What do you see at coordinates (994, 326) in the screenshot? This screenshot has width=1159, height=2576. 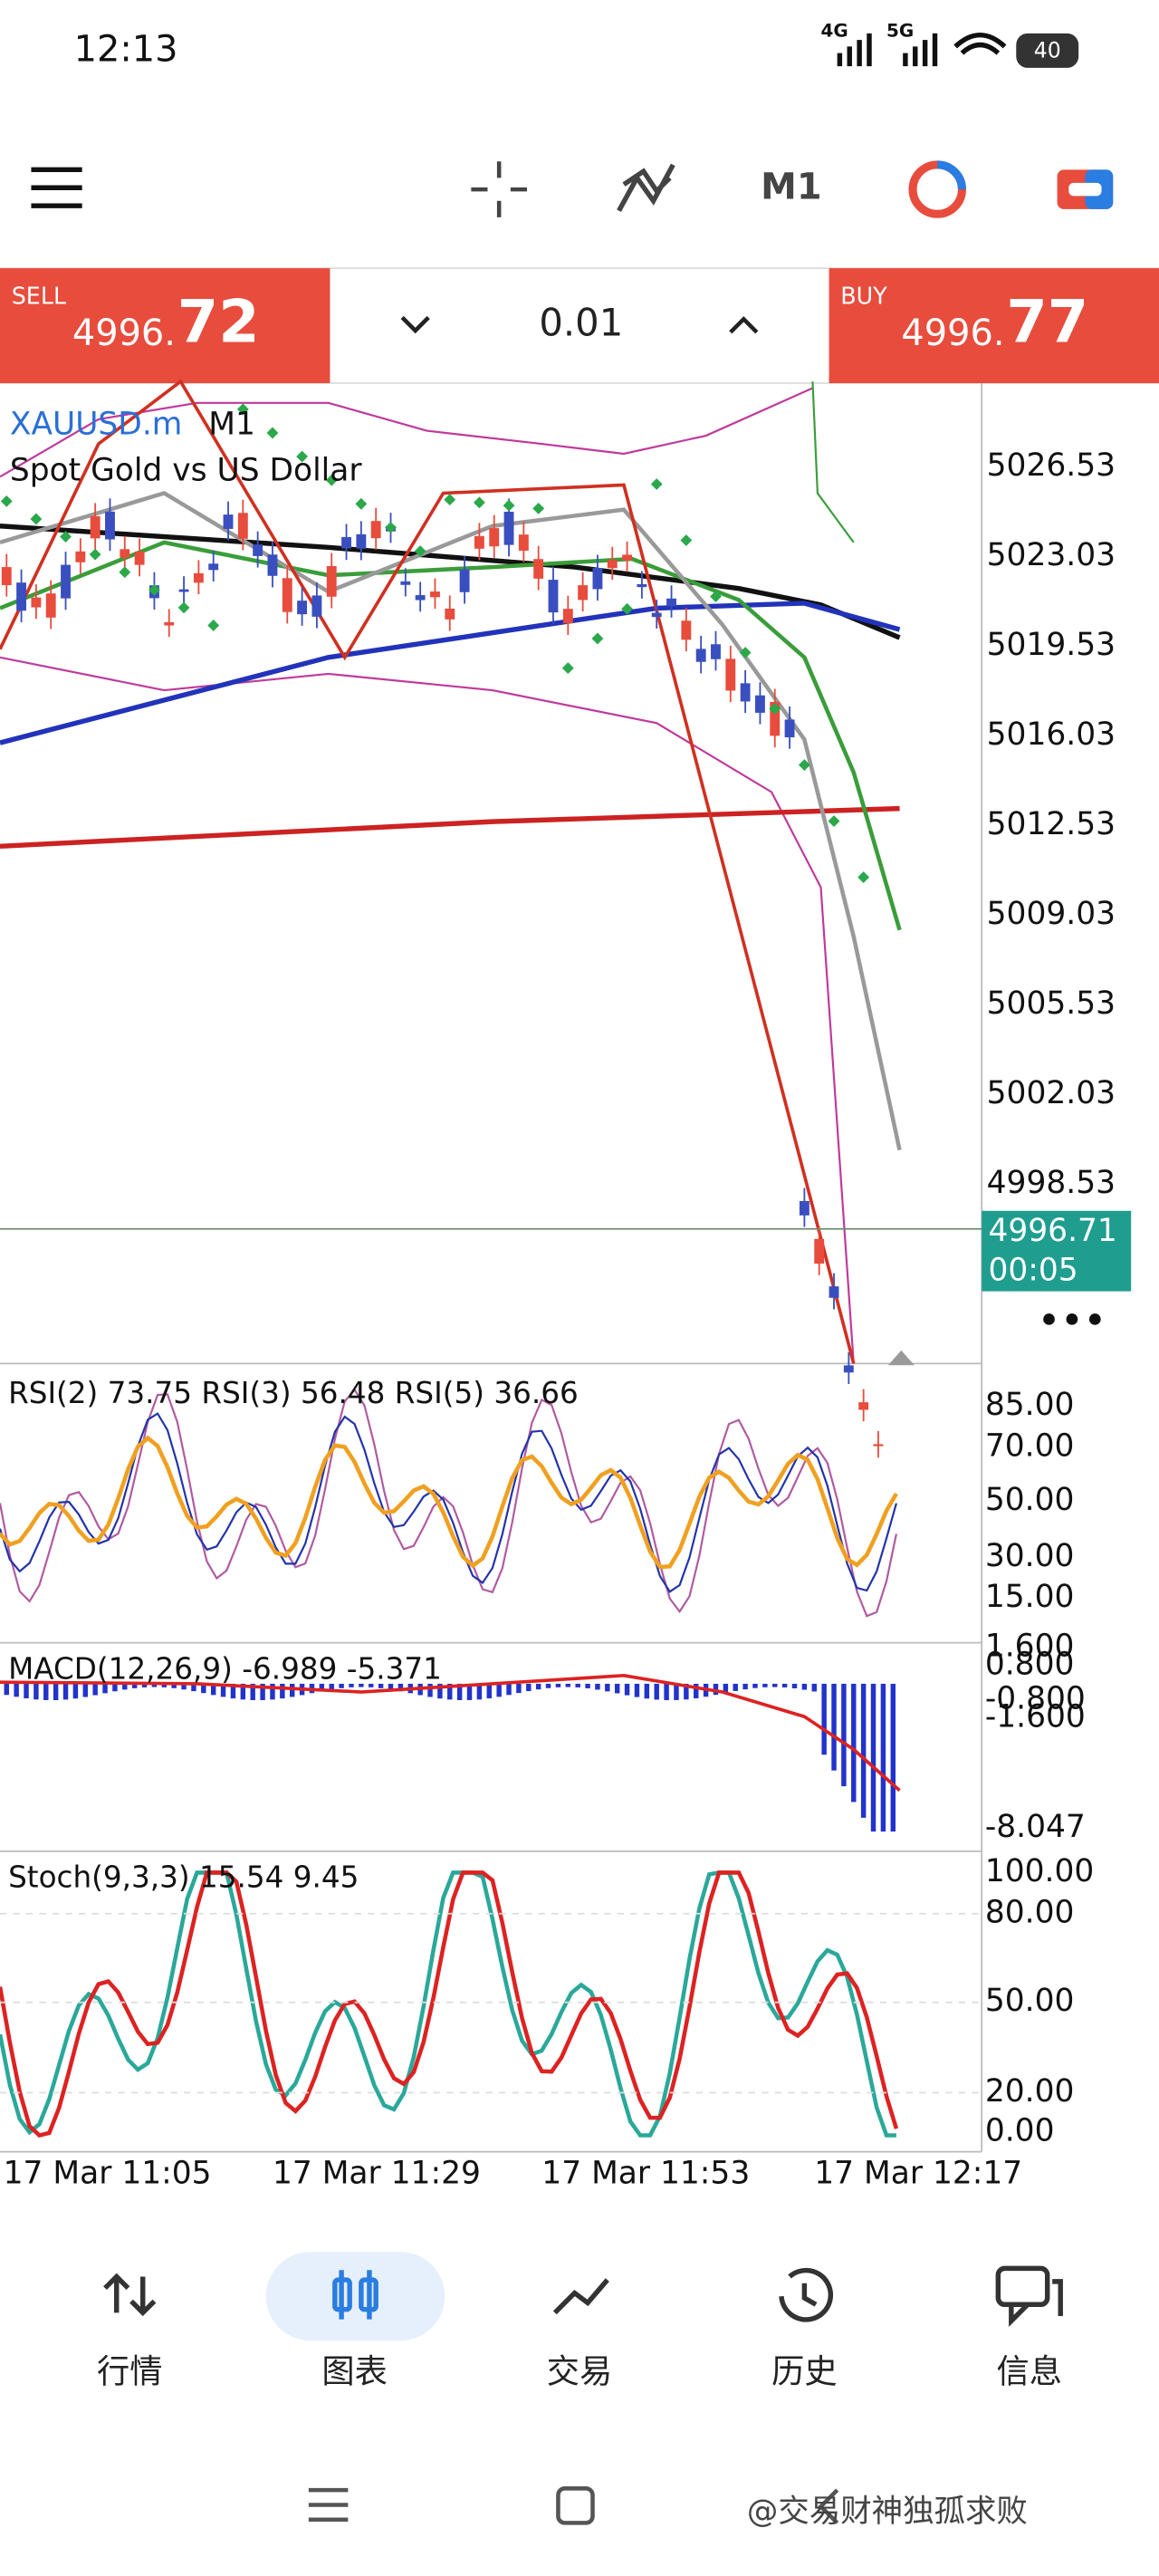 I see `buy-button: BUY 4996. 77` at bounding box center [994, 326].